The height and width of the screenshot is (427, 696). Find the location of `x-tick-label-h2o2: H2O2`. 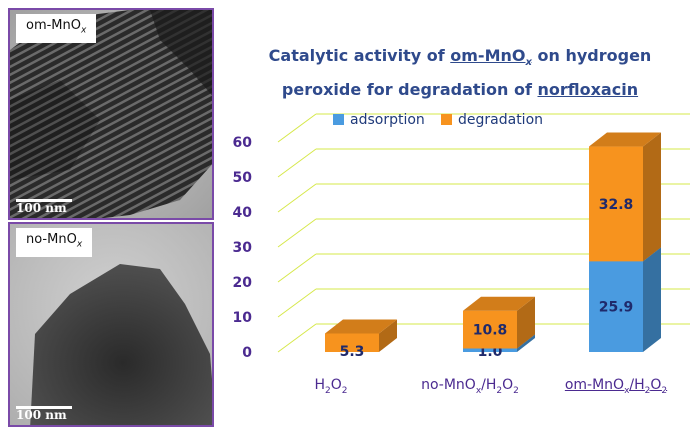

x-tick-label-h2o2: H2O2 is located at coordinates (331, 386).